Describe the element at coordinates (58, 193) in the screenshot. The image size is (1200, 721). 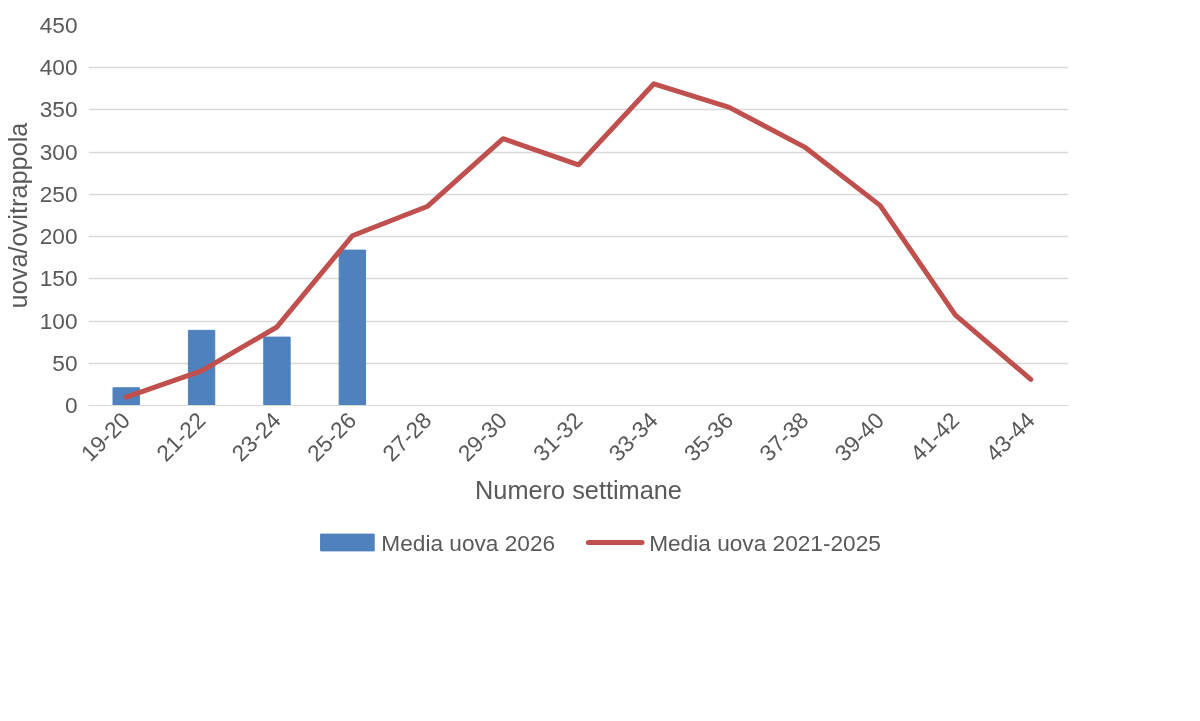
I see `y-tick-label: 250` at that location.